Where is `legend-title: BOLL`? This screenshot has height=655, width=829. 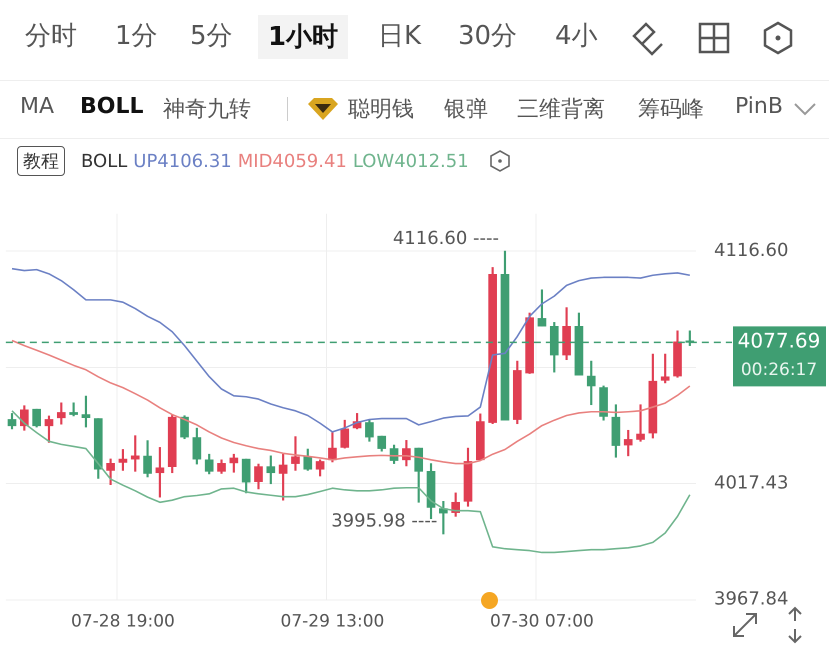
legend-title: BOLL is located at coordinates (104, 161).